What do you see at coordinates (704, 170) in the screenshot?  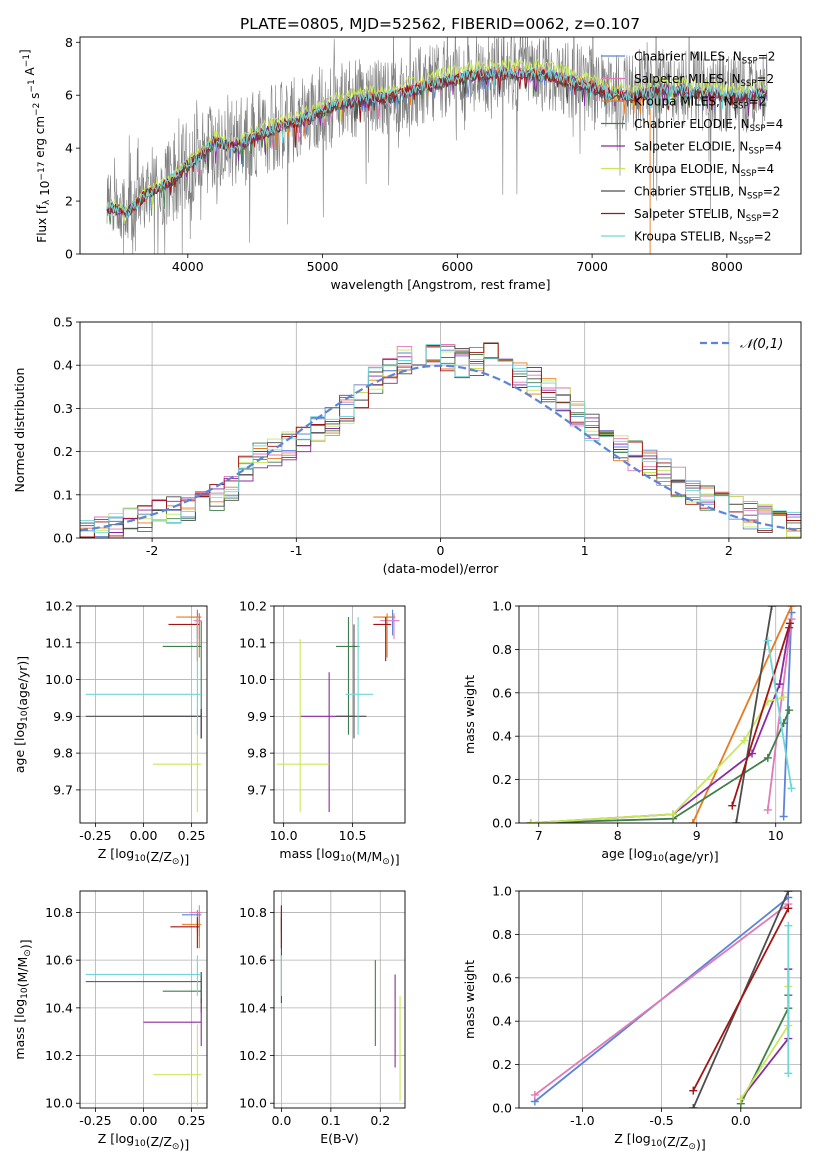 I see `legend-label: Kroupa ELODIE, NSSP=4` at bounding box center [704, 170].